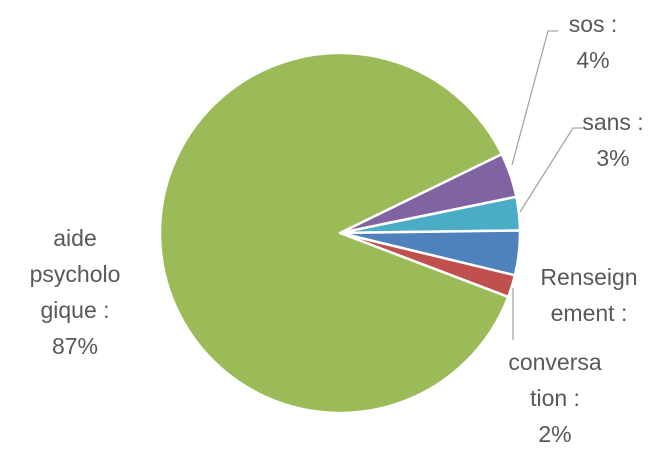 The width and height of the screenshot is (659, 452). I want to click on leader-lines, so click(547, 185).